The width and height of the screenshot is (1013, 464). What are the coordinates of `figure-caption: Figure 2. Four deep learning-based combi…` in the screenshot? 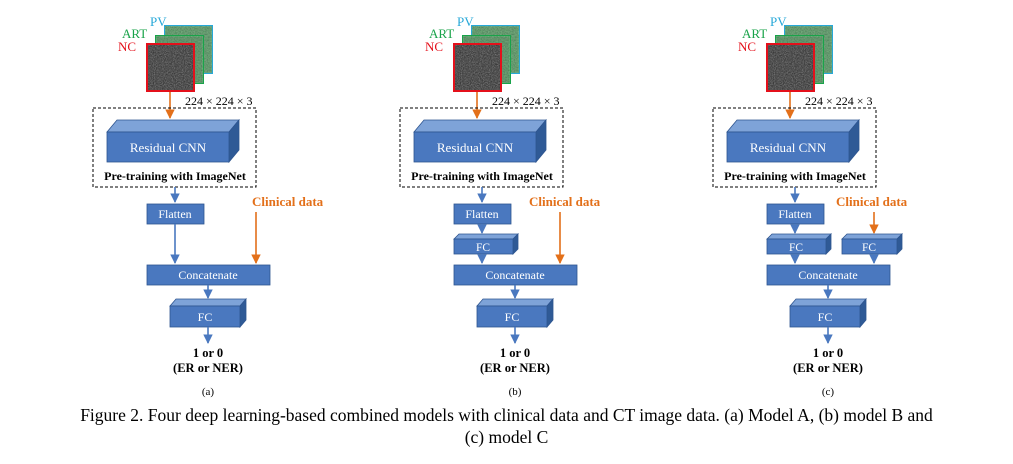 It's located at (506, 426).